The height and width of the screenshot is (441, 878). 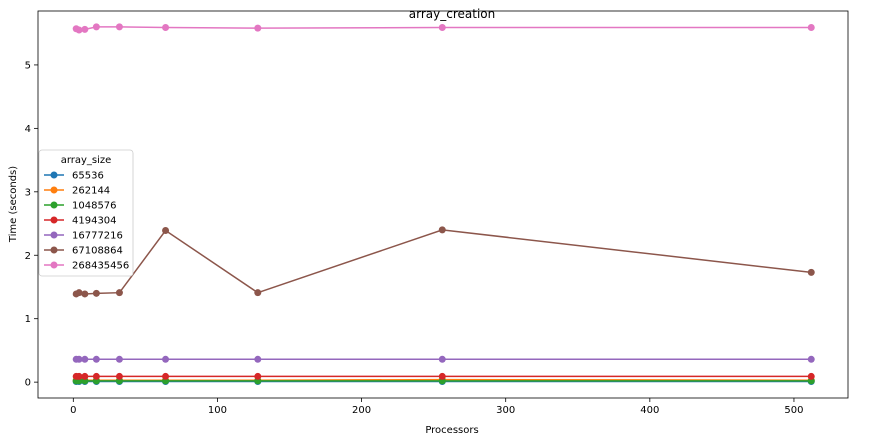 I want to click on legend-label: 16777216, so click(x=97, y=236).